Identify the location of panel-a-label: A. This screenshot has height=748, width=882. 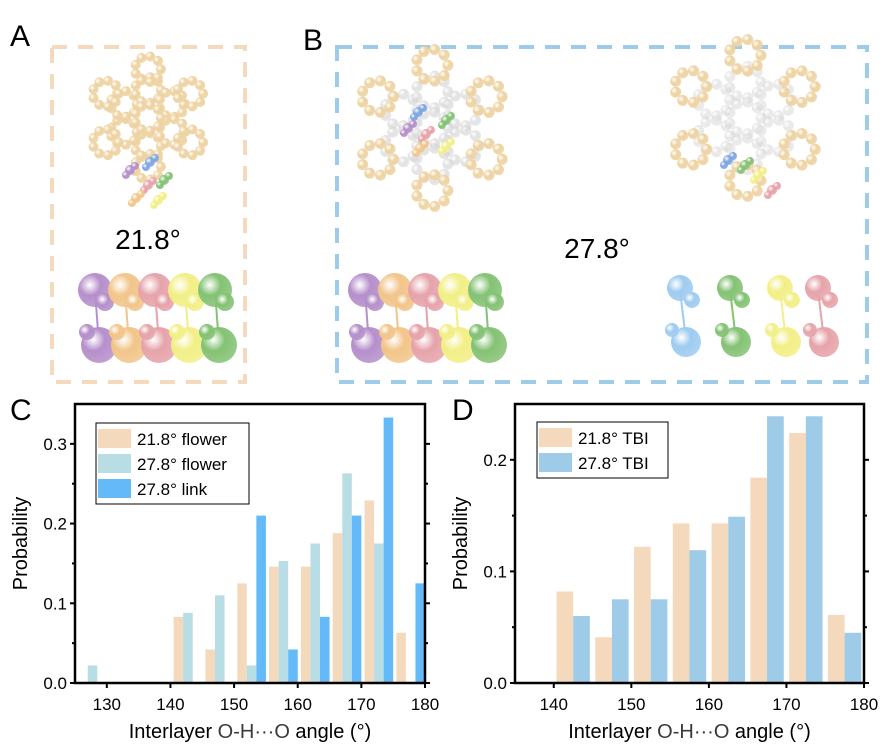
(20, 36).